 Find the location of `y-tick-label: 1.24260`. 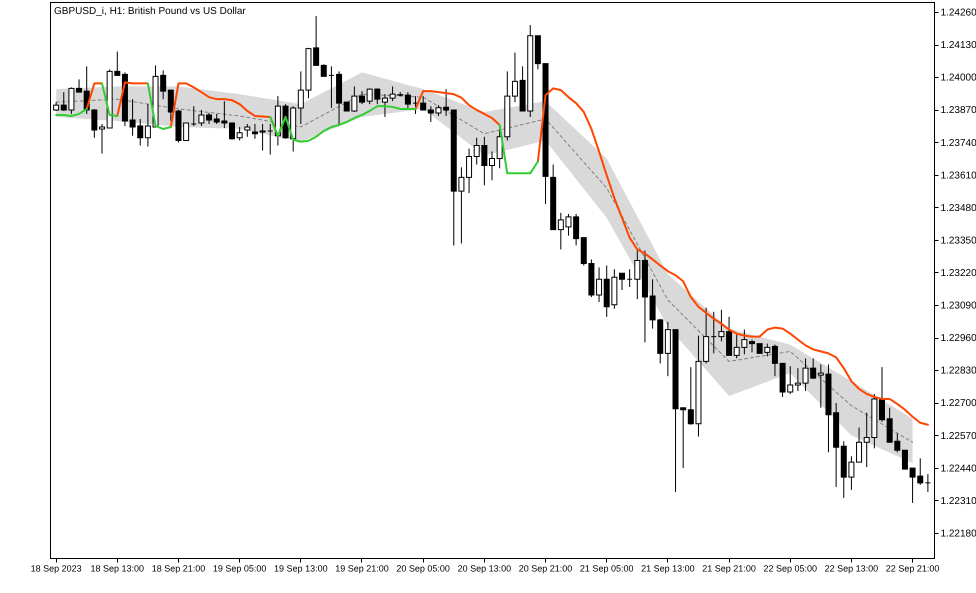

y-tick-label: 1.24260 is located at coordinates (958, 13).